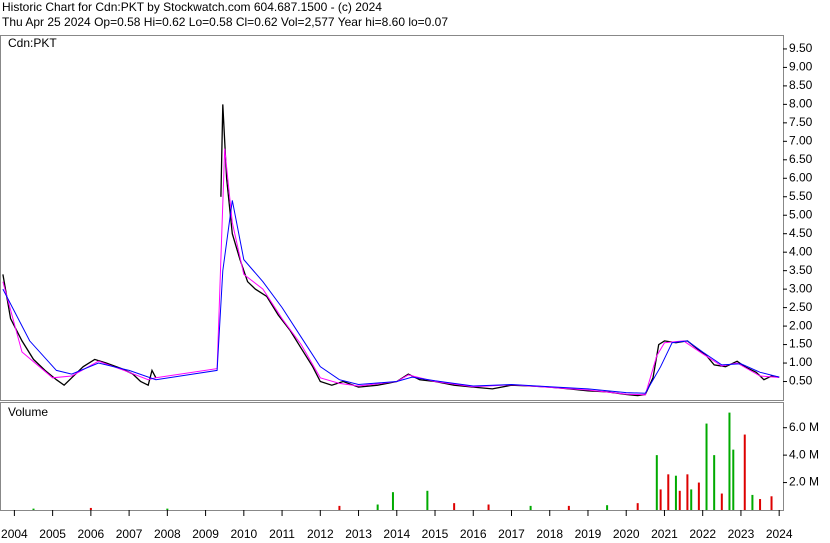 The image size is (830, 543). What do you see at coordinates (801, 233) in the screenshot?
I see `y-tick-label: 4.50` at bounding box center [801, 233].